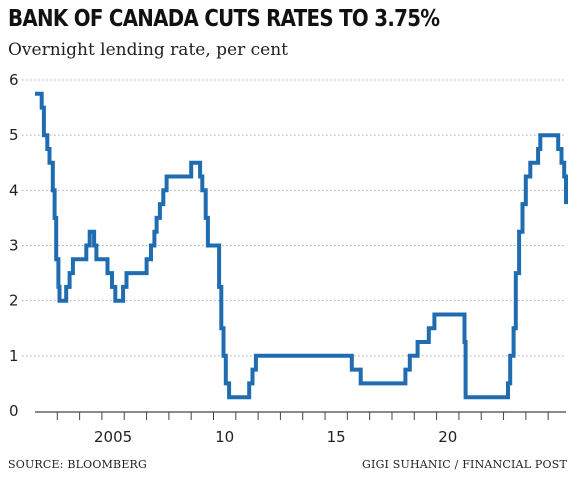  Describe the element at coordinates (14, 80) in the screenshot. I see `y-tick-label-6: 6` at that location.